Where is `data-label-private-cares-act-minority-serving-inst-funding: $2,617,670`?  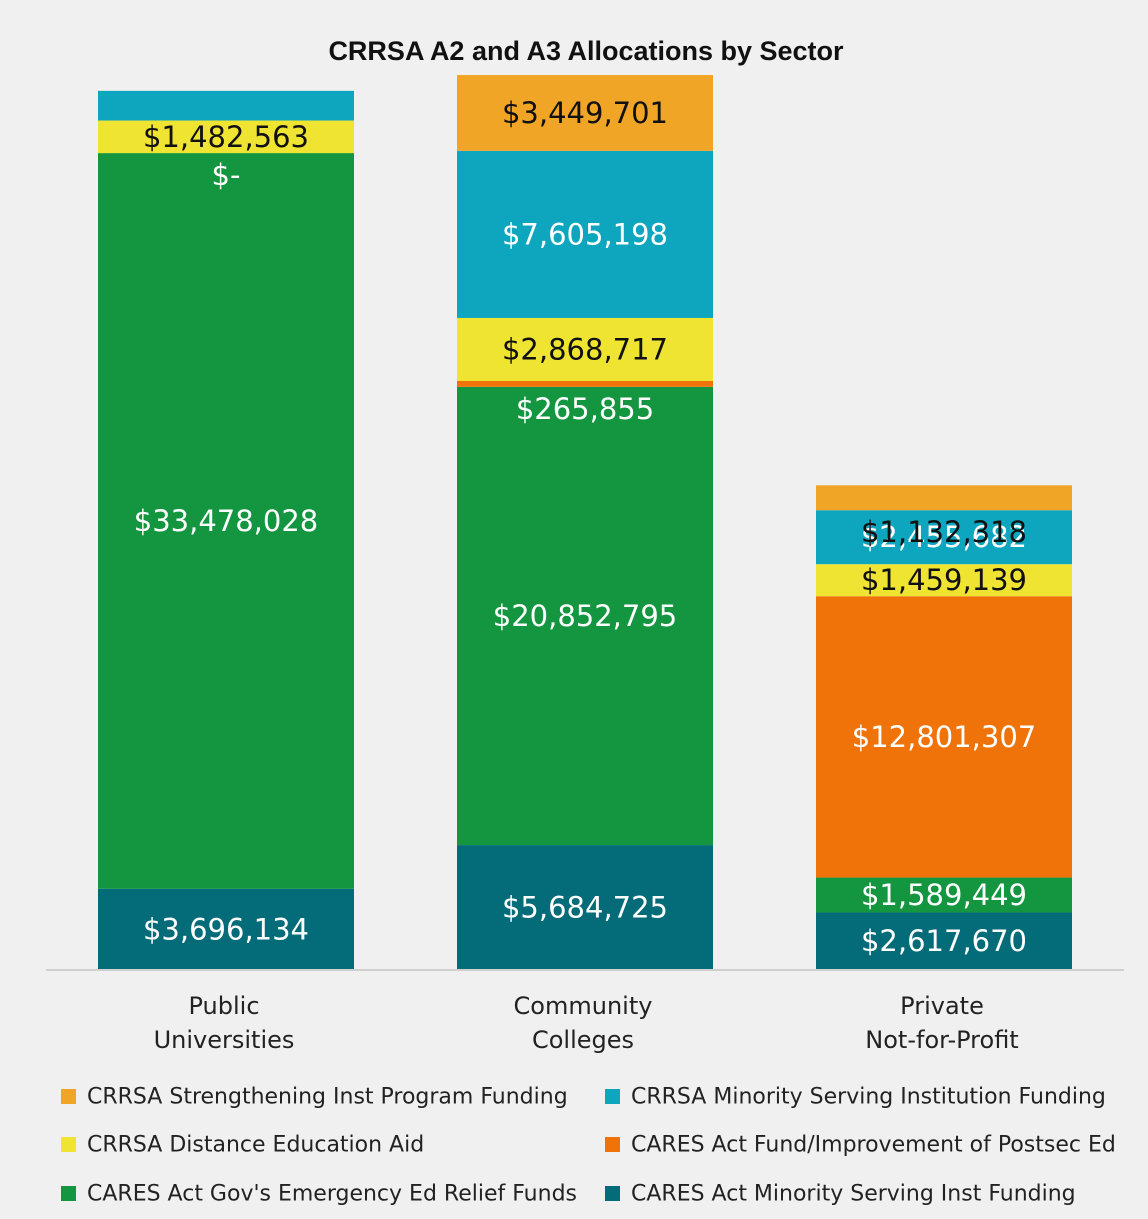
data-label-private-cares-act-minority-serving-inst-funding: $2,617,670 is located at coordinates (944, 941).